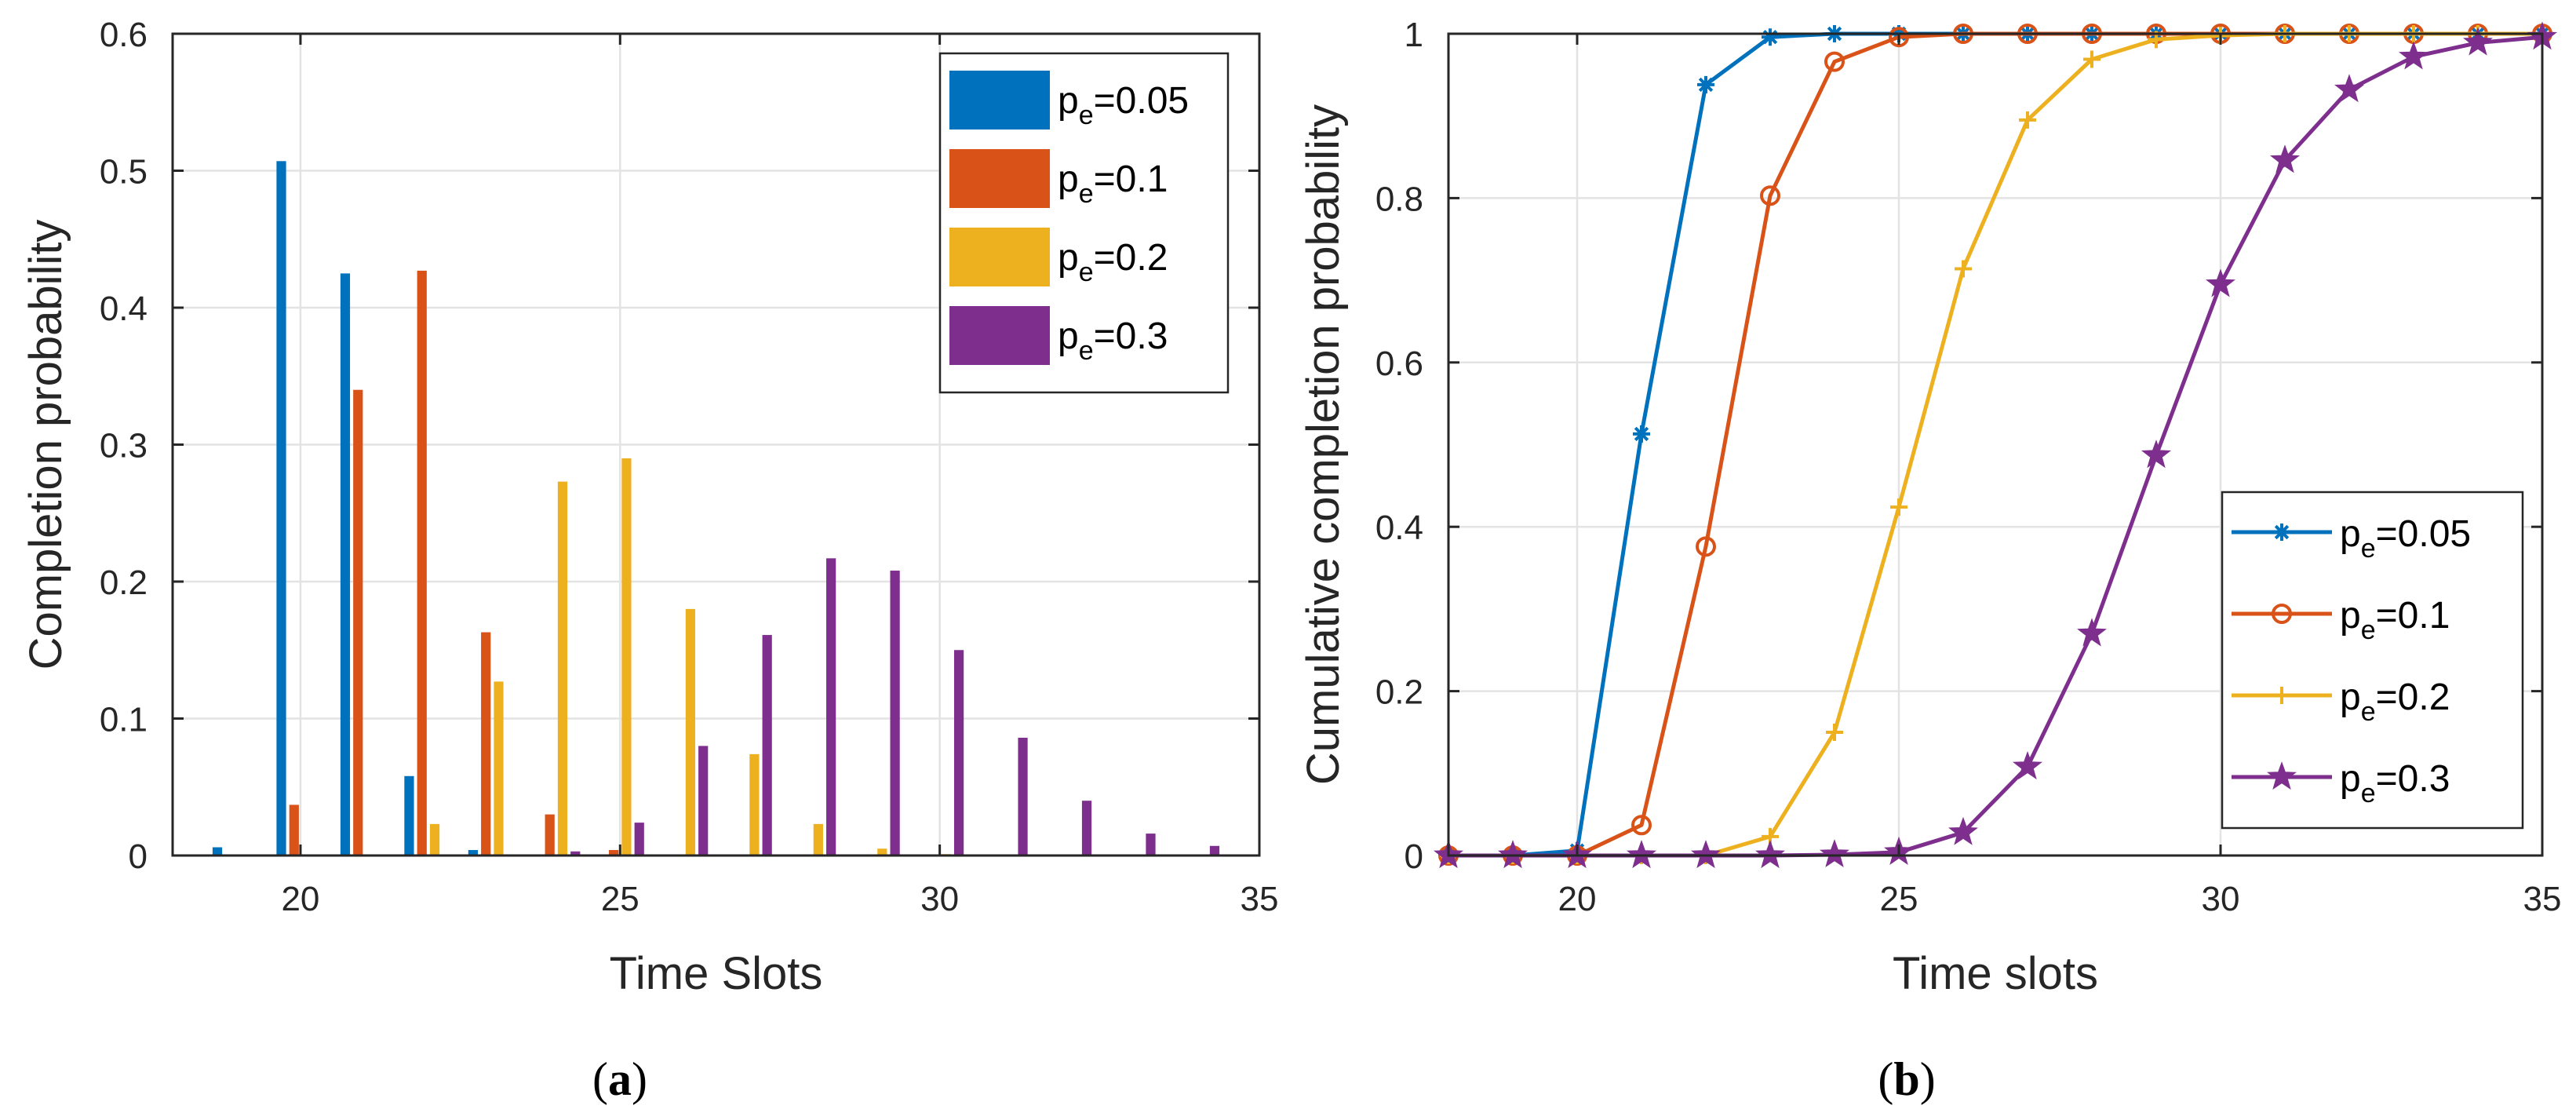 This screenshot has width=2576, height=1120. I want to click on y-tick-label: 0.8, so click(1399, 199).